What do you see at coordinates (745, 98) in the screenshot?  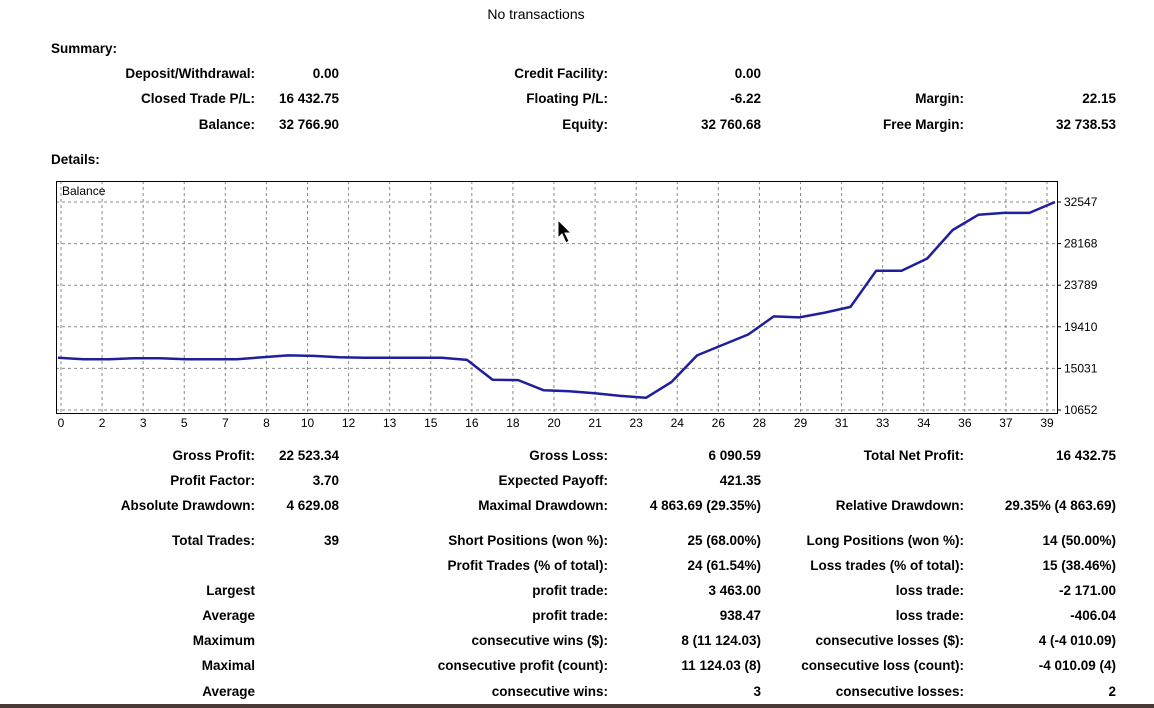 I see `floating-pl-value: -6.22` at bounding box center [745, 98].